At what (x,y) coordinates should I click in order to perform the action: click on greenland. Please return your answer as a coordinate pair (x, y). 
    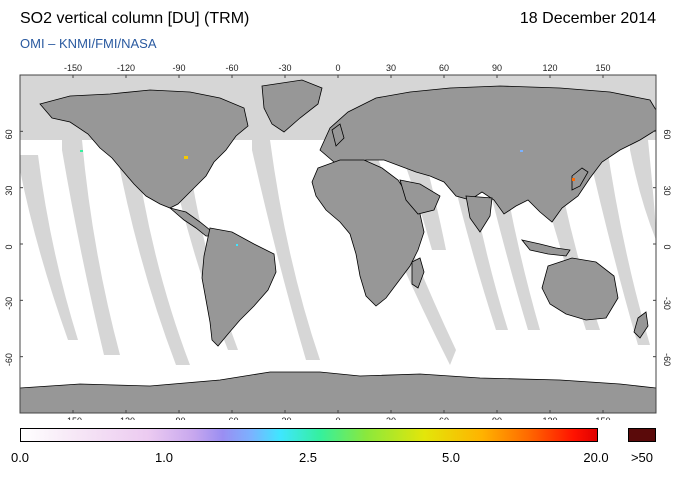
    Looking at the image, I should click on (292, 106).